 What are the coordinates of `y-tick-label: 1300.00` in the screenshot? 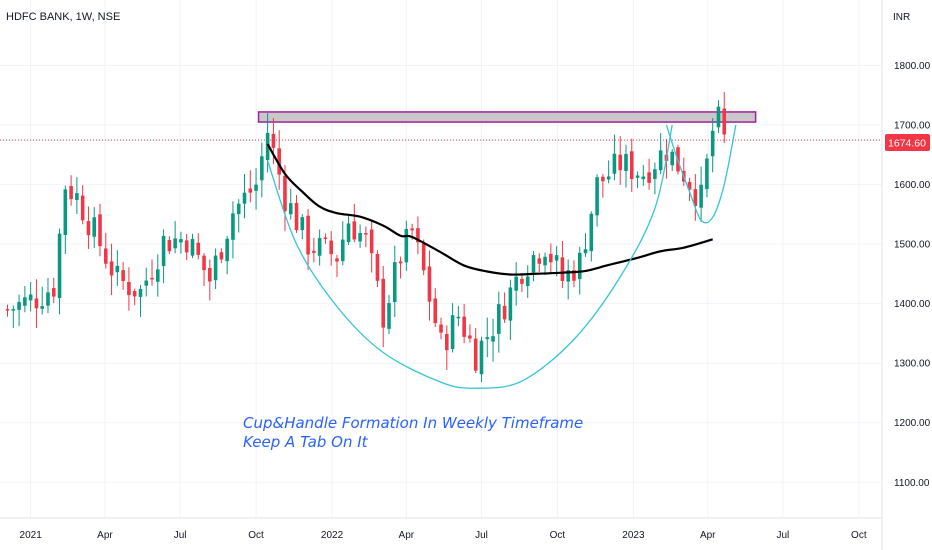 It's located at (912, 364).